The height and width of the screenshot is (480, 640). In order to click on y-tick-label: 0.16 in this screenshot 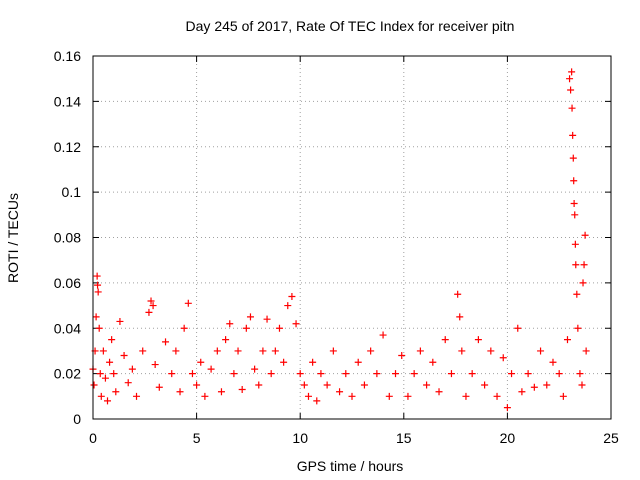, I will do `click(67, 56)`.